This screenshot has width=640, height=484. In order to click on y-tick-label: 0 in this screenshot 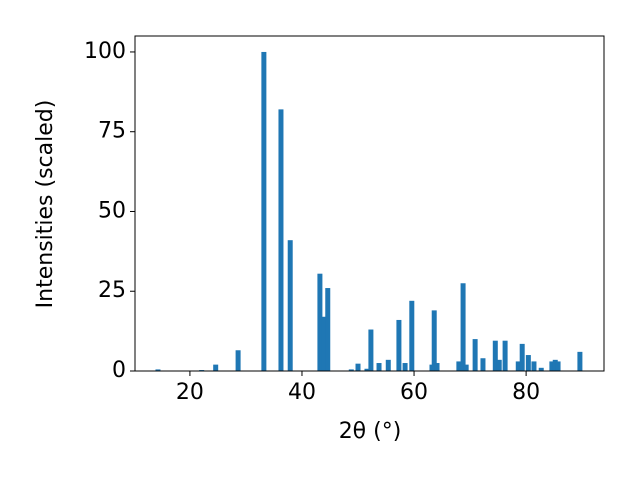, I will do `click(119, 370)`.